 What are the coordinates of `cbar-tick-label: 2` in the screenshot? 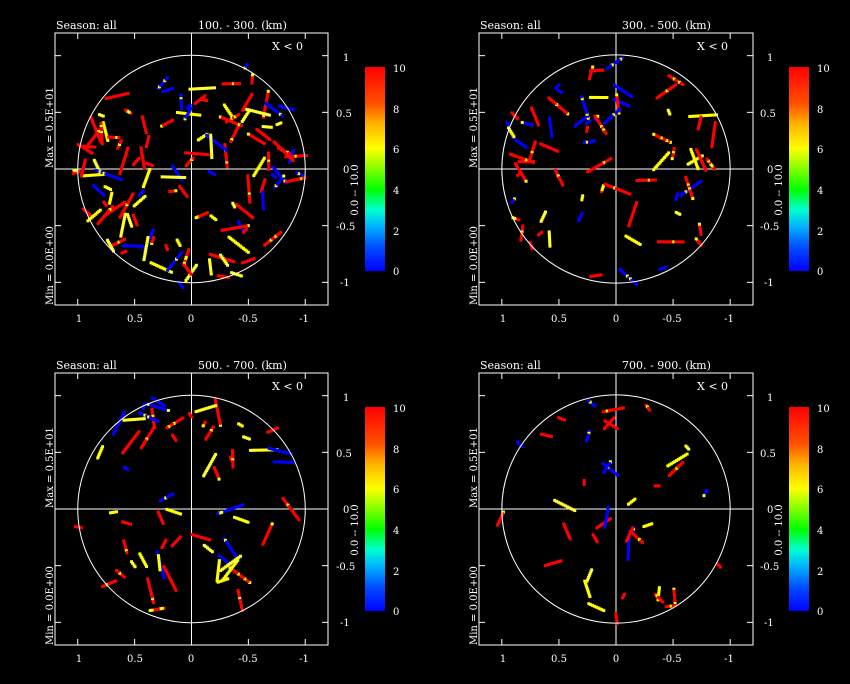 It's located at (396, 232).